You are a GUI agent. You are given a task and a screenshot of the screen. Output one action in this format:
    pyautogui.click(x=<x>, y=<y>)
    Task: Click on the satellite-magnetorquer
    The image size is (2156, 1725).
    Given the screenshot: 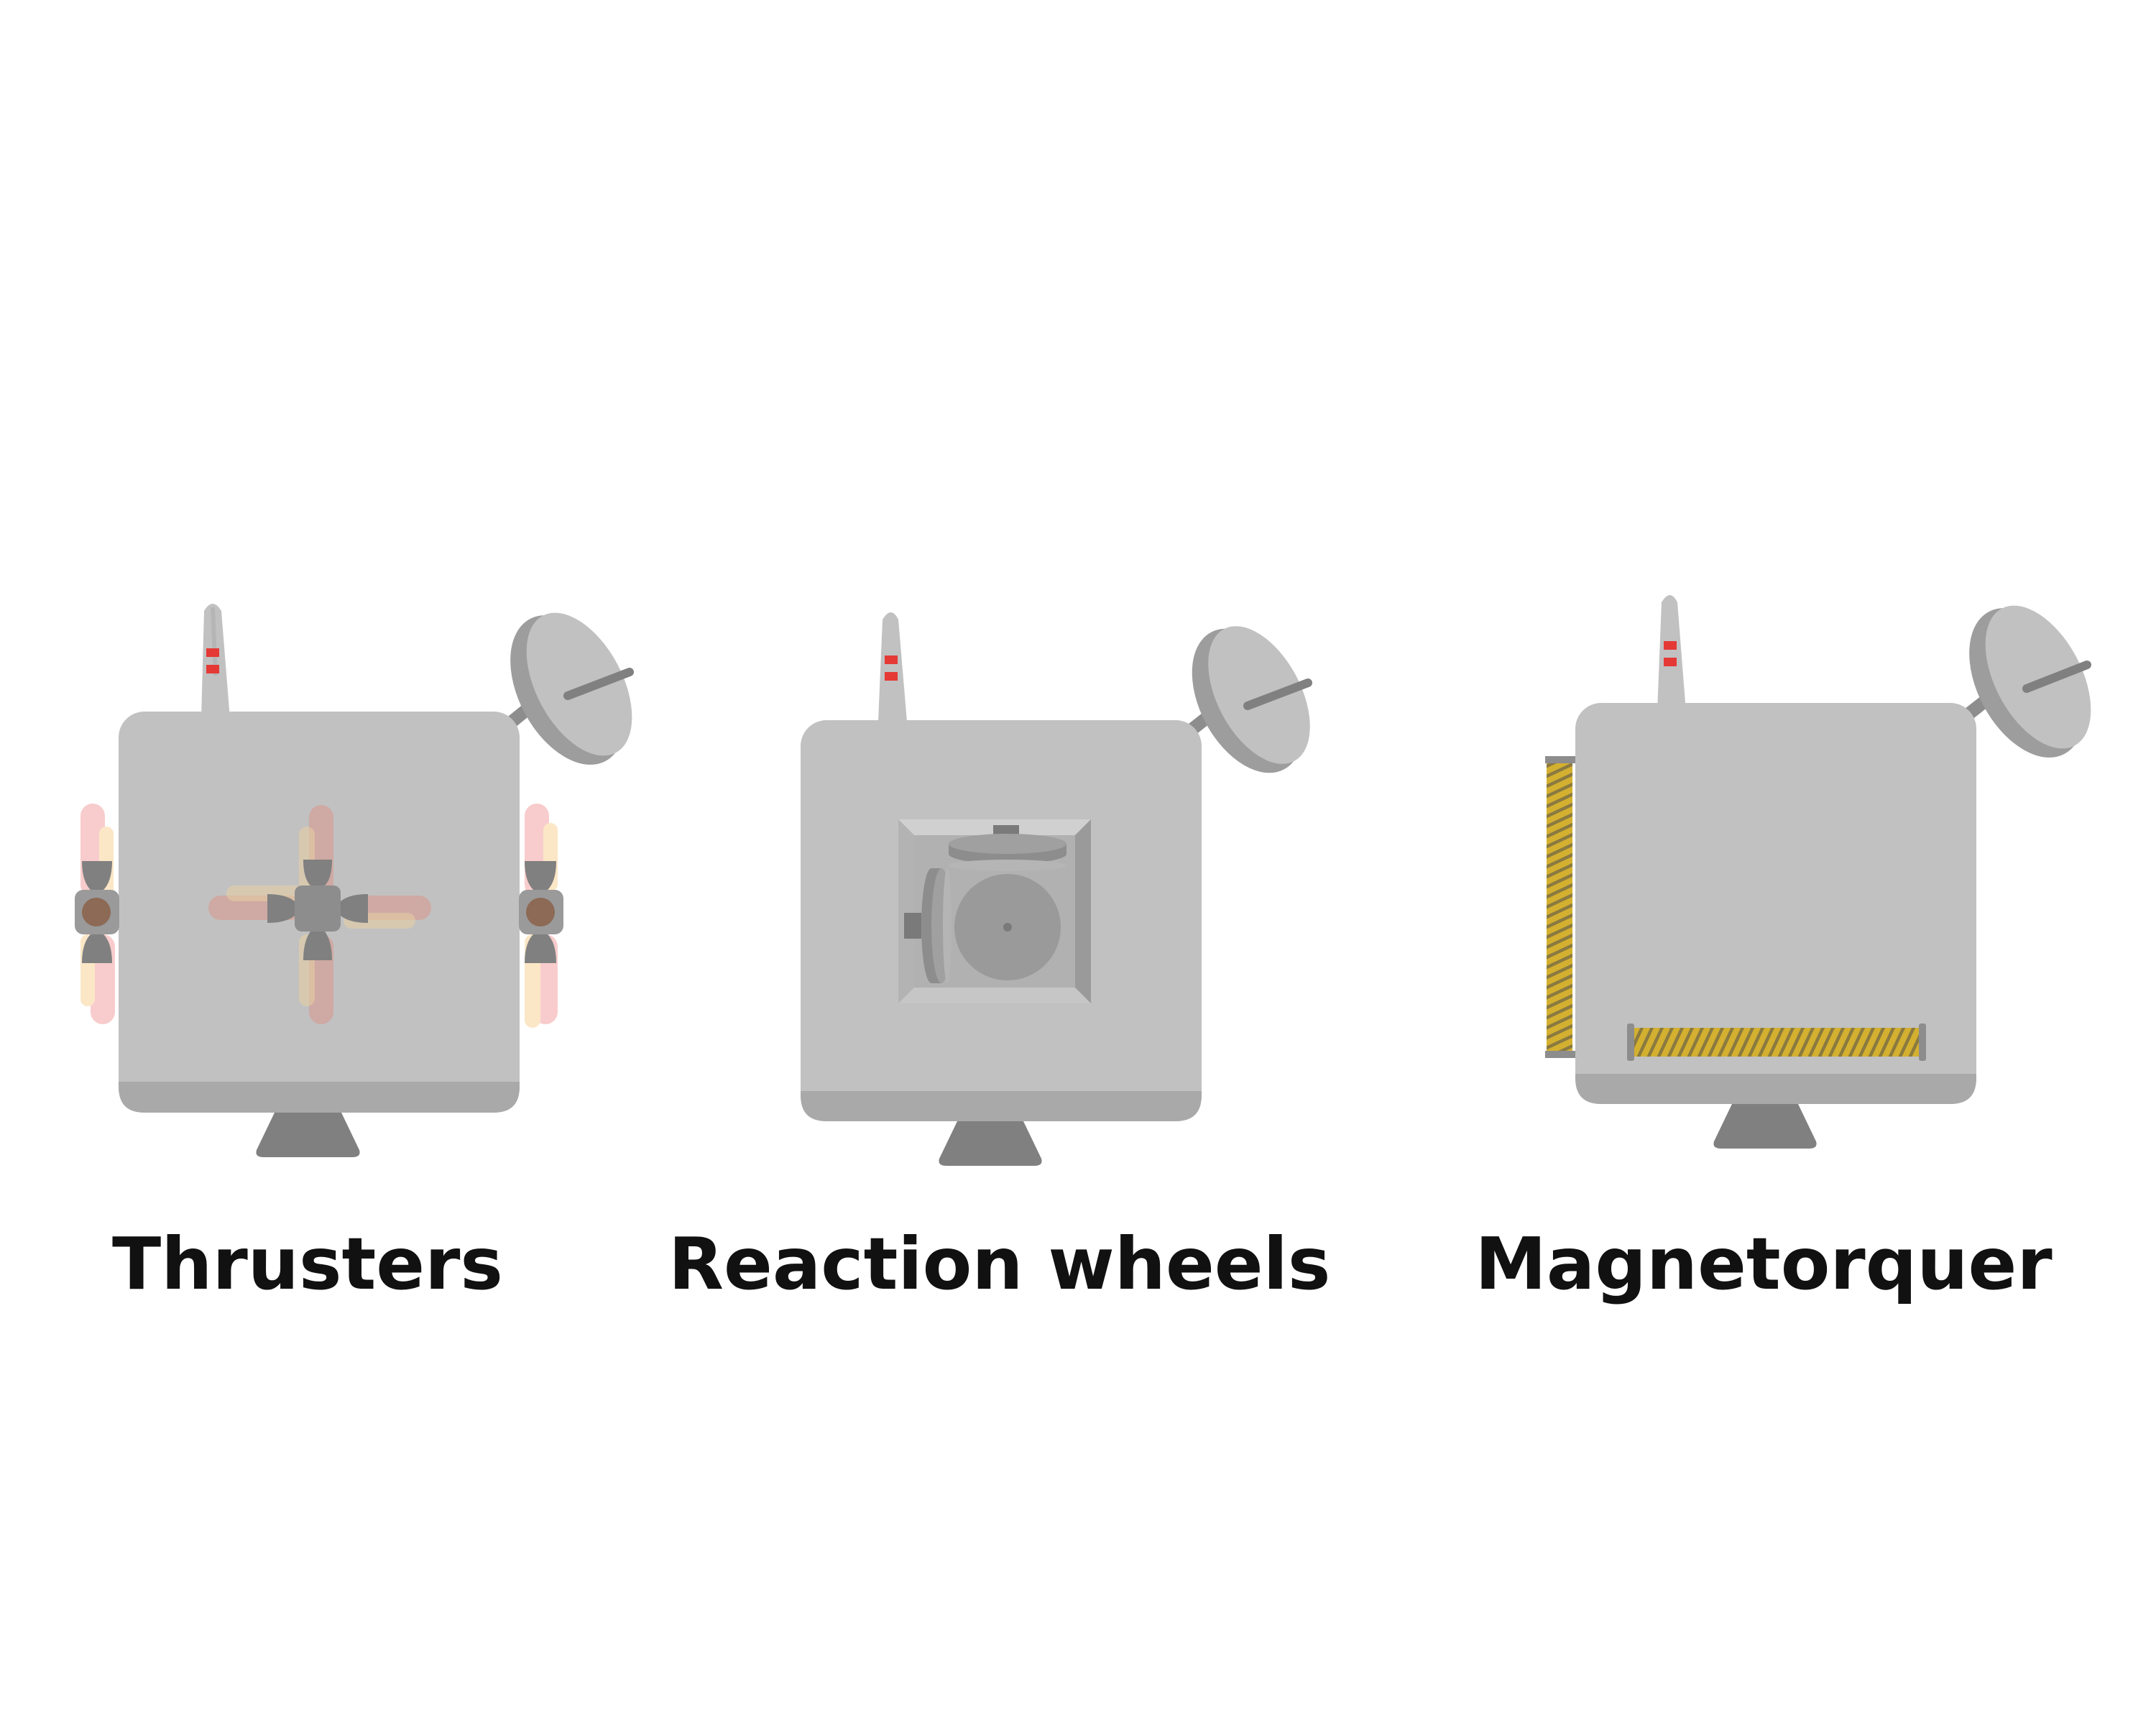 What is the action you would take?
    pyautogui.click(x=1818, y=872)
    